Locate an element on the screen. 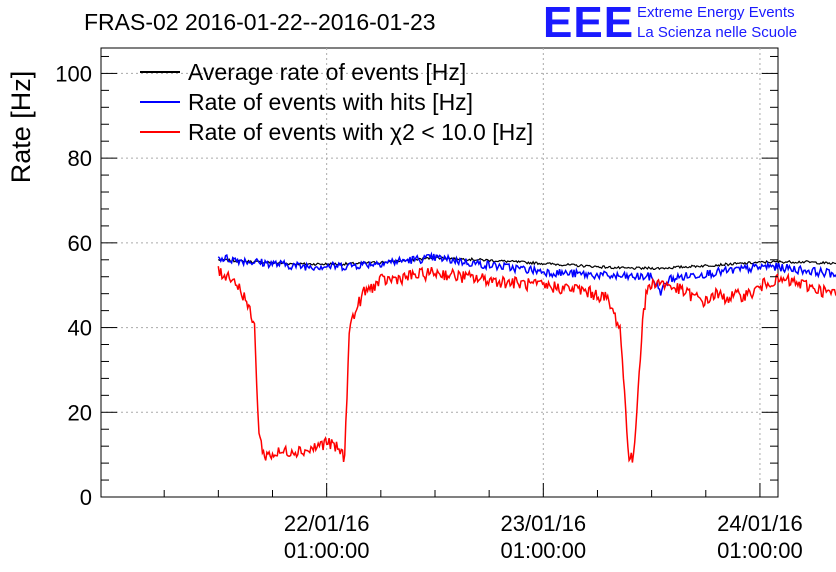  y-tick-label: 80 is located at coordinates (80, 158).